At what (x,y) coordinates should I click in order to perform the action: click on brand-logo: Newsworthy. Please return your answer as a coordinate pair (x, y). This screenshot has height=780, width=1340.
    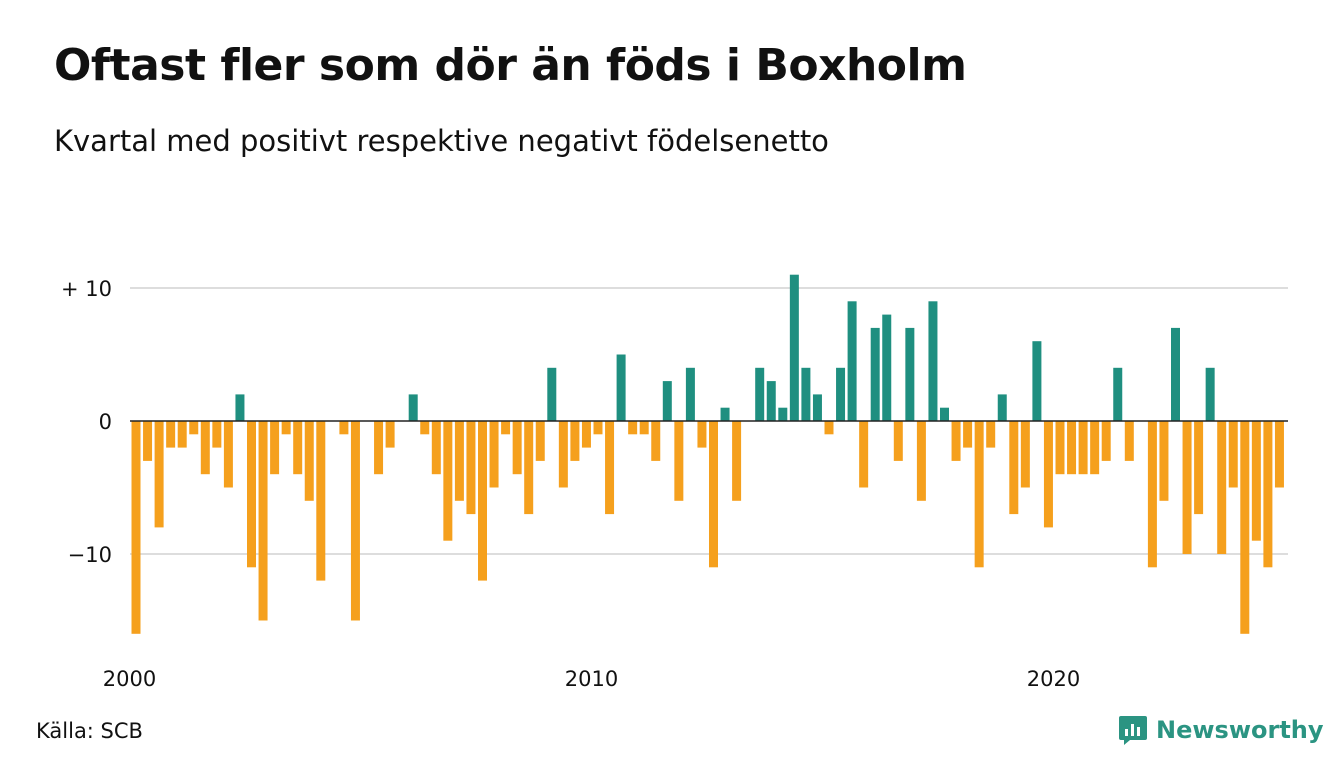
    Looking at the image, I should click on (1221, 730).